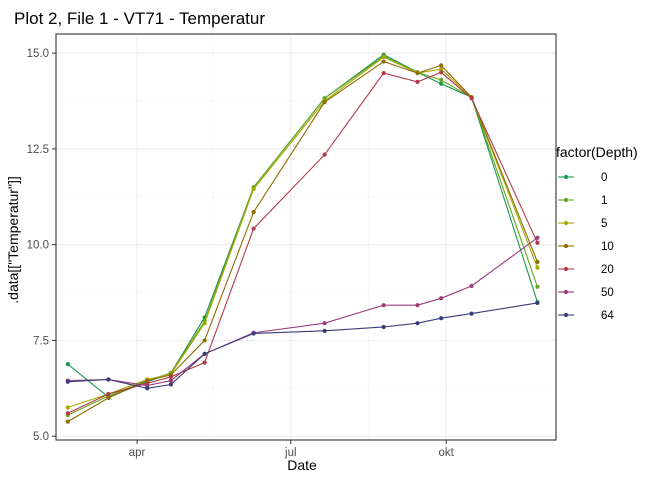 The image size is (672, 480). I want to click on y-tick-label: 7.5, so click(41, 341).